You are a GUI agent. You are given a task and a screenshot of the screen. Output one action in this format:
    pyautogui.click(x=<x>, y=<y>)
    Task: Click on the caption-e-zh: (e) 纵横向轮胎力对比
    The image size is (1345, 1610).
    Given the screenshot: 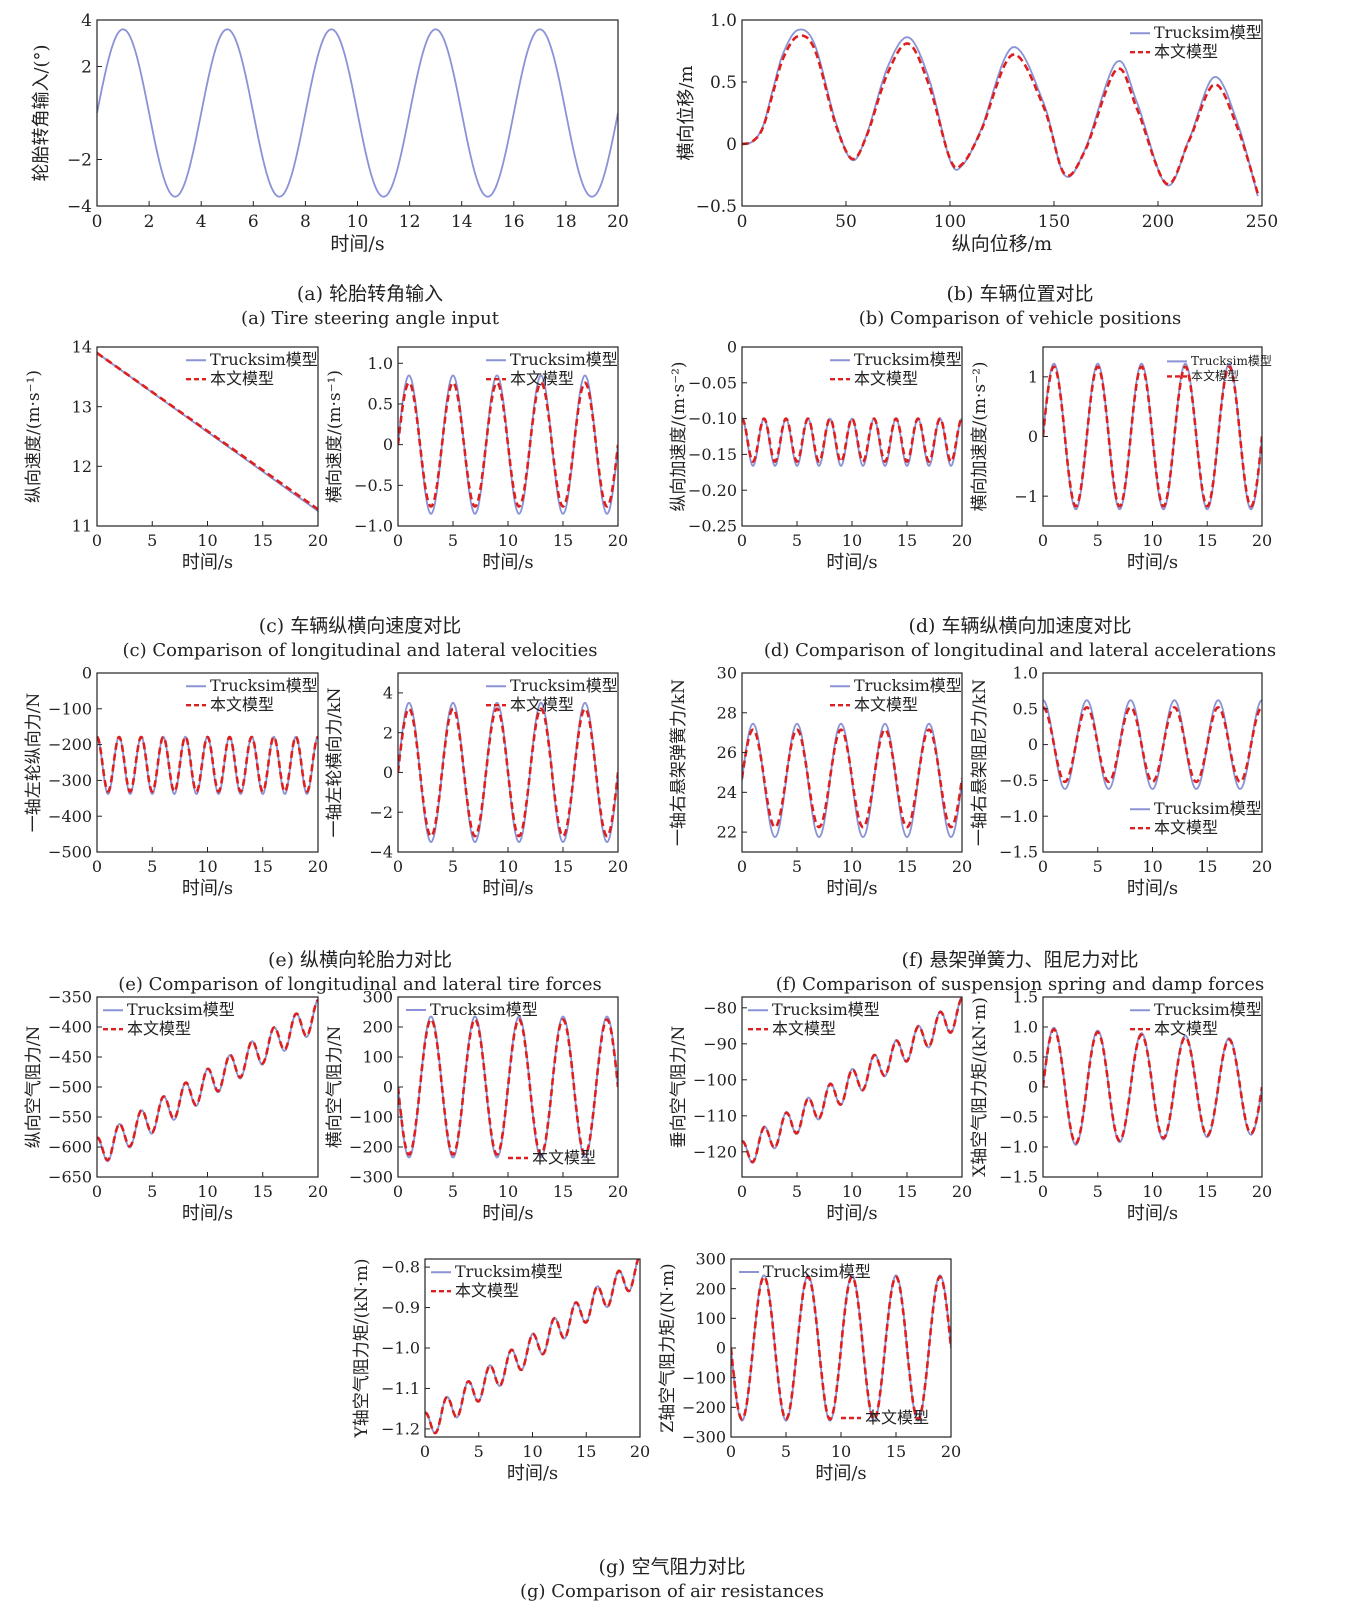 What is the action you would take?
    pyautogui.click(x=360, y=960)
    